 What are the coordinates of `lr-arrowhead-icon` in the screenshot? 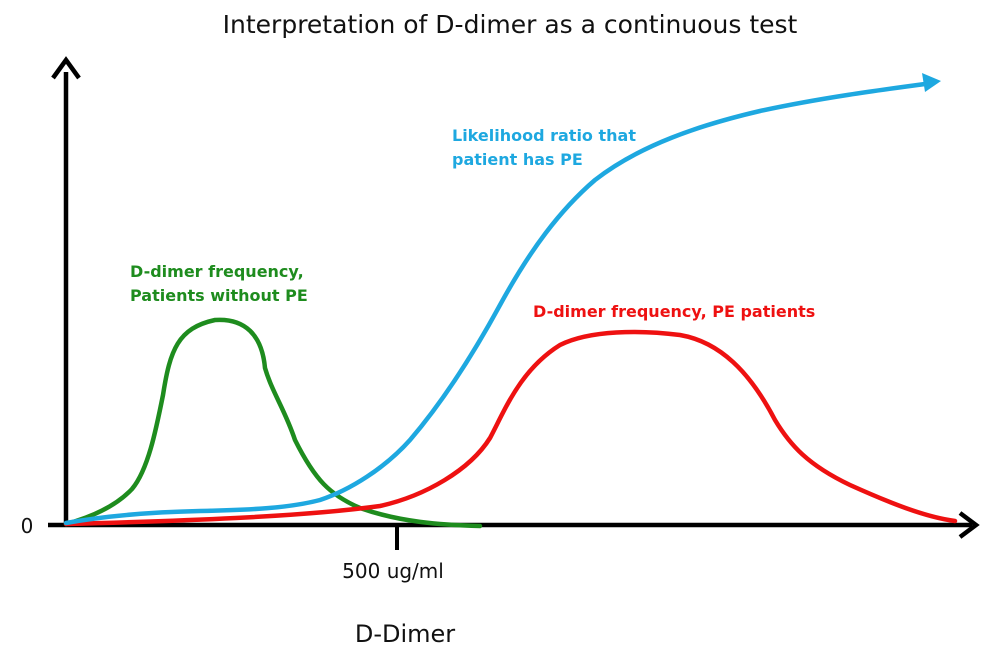 It's located at (931, 82).